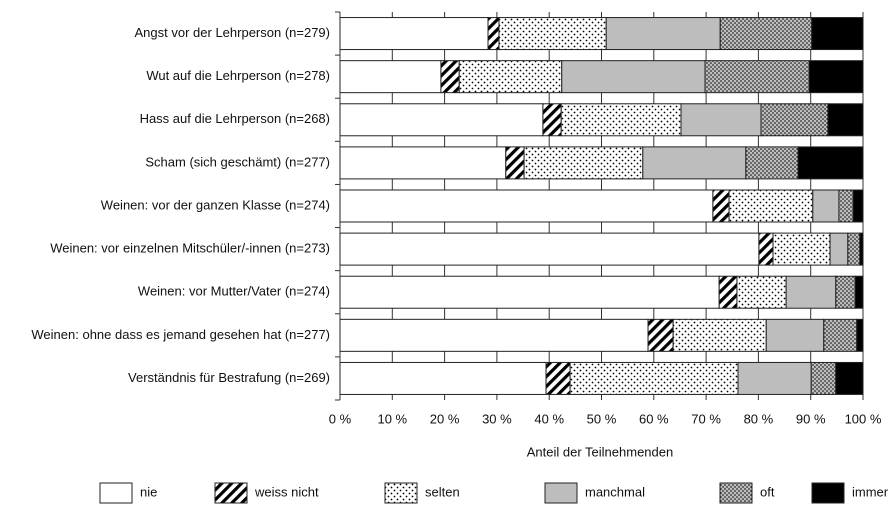  I want to click on x-tick-label: 50 %, so click(602, 418).